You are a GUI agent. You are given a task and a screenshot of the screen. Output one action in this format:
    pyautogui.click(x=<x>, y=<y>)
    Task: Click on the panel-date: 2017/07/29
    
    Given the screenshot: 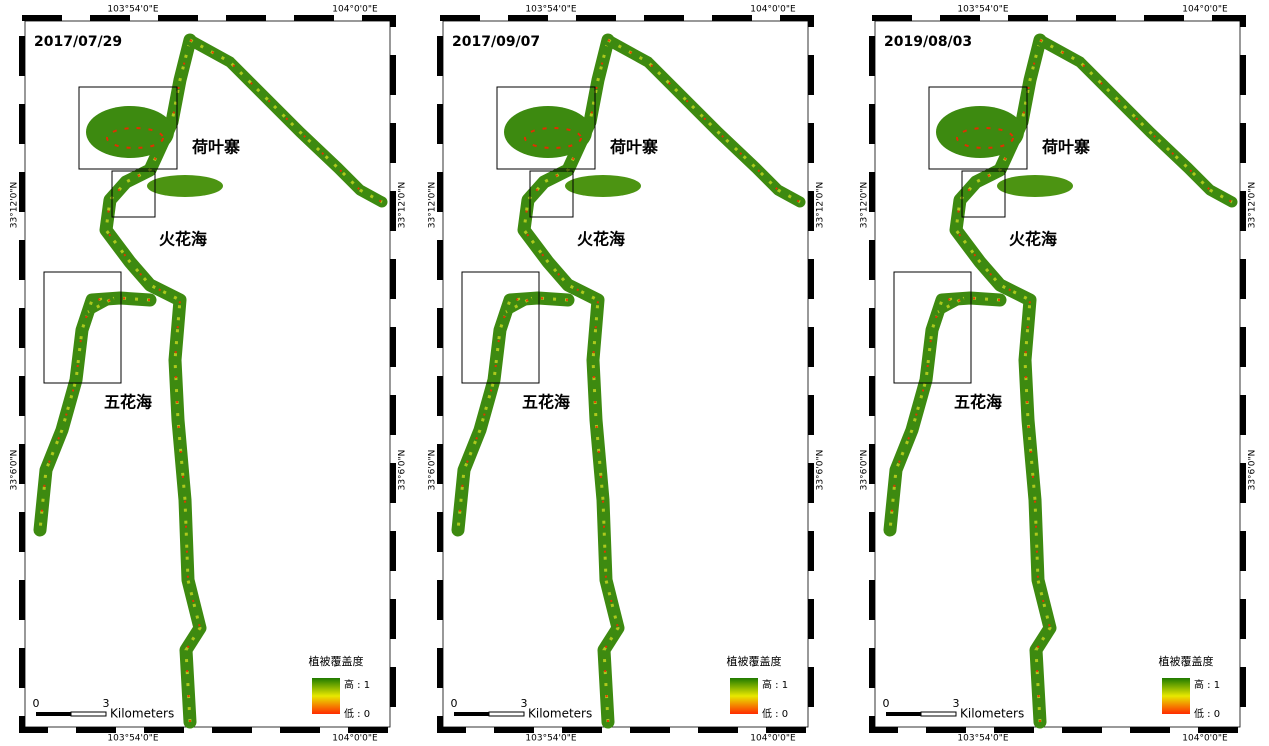 What is the action you would take?
    pyautogui.click(x=78, y=42)
    